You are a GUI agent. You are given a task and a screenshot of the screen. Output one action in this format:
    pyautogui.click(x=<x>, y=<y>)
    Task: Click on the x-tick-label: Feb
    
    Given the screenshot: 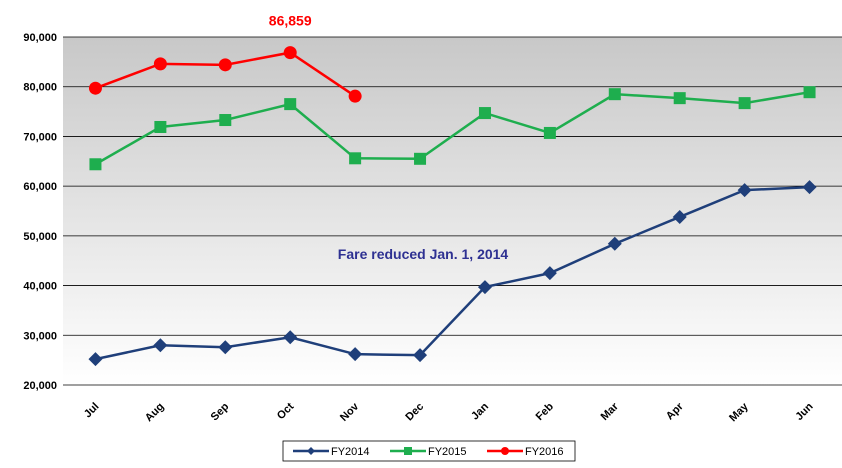 What is the action you would take?
    pyautogui.click(x=545, y=411)
    